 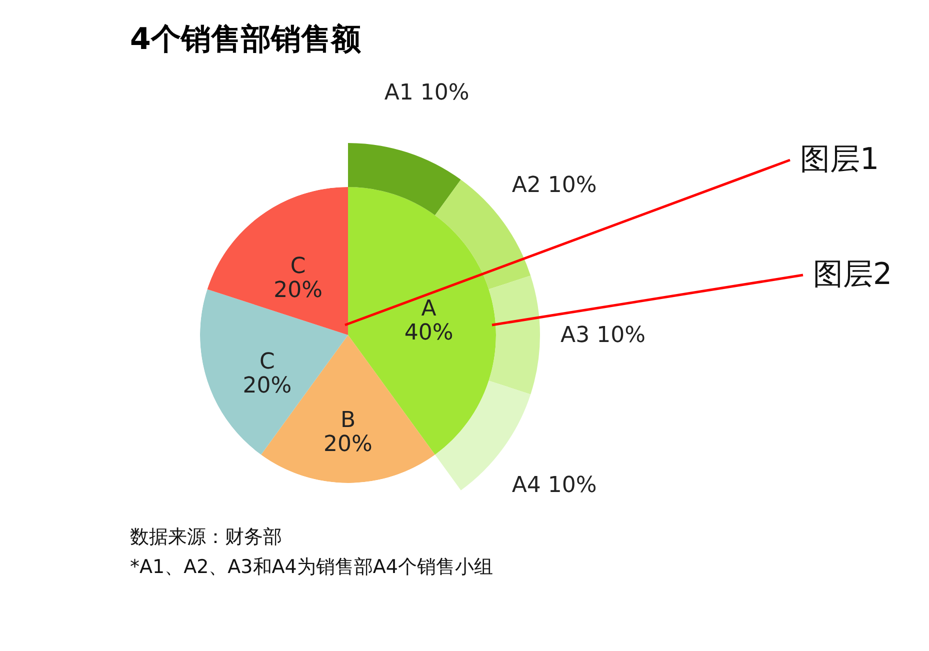 What do you see at coordinates (603, 335) in the screenshot?
I see `category-label: A3 10%` at bounding box center [603, 335].